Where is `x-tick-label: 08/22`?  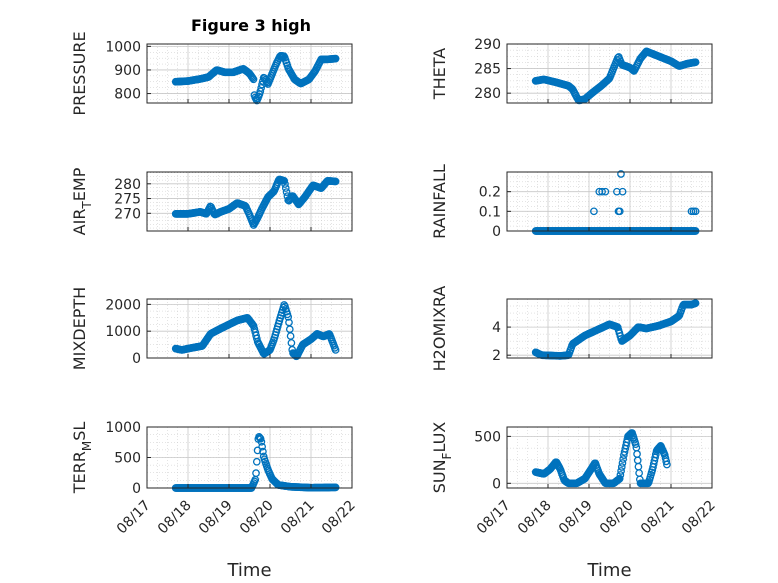 x-tick-label: 08/22 is located at coordinates (699, 517).